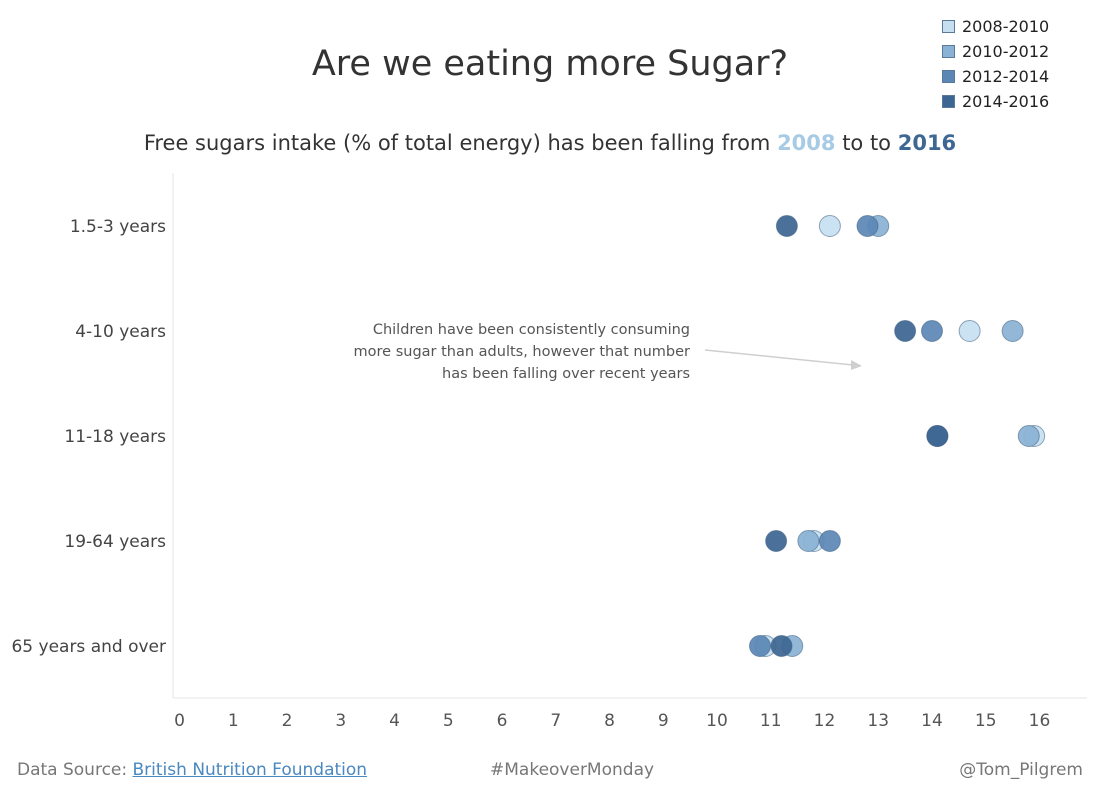 Image resolution: width=1100 pixels, height=800 pixels. I want to click on x-tick-label: 3, so click(340, 721).